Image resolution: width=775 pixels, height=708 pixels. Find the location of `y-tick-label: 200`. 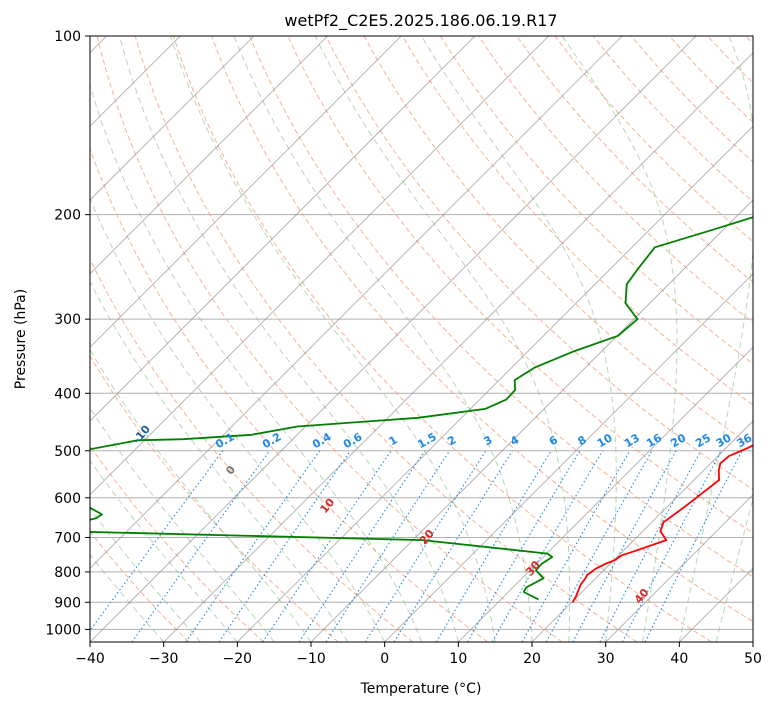

y-tick-label: 200 is located at coordinates (67, 216).